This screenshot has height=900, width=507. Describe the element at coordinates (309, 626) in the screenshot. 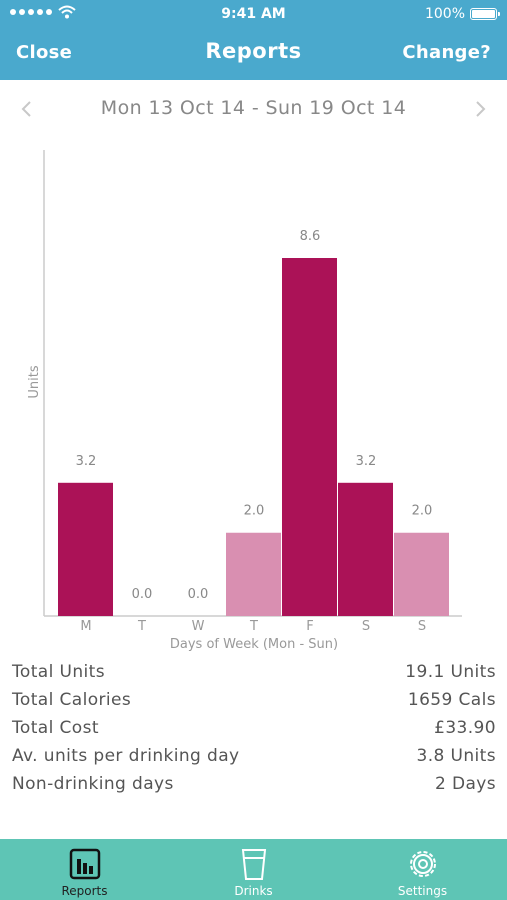

I see `x-tick-label: F` at that location.